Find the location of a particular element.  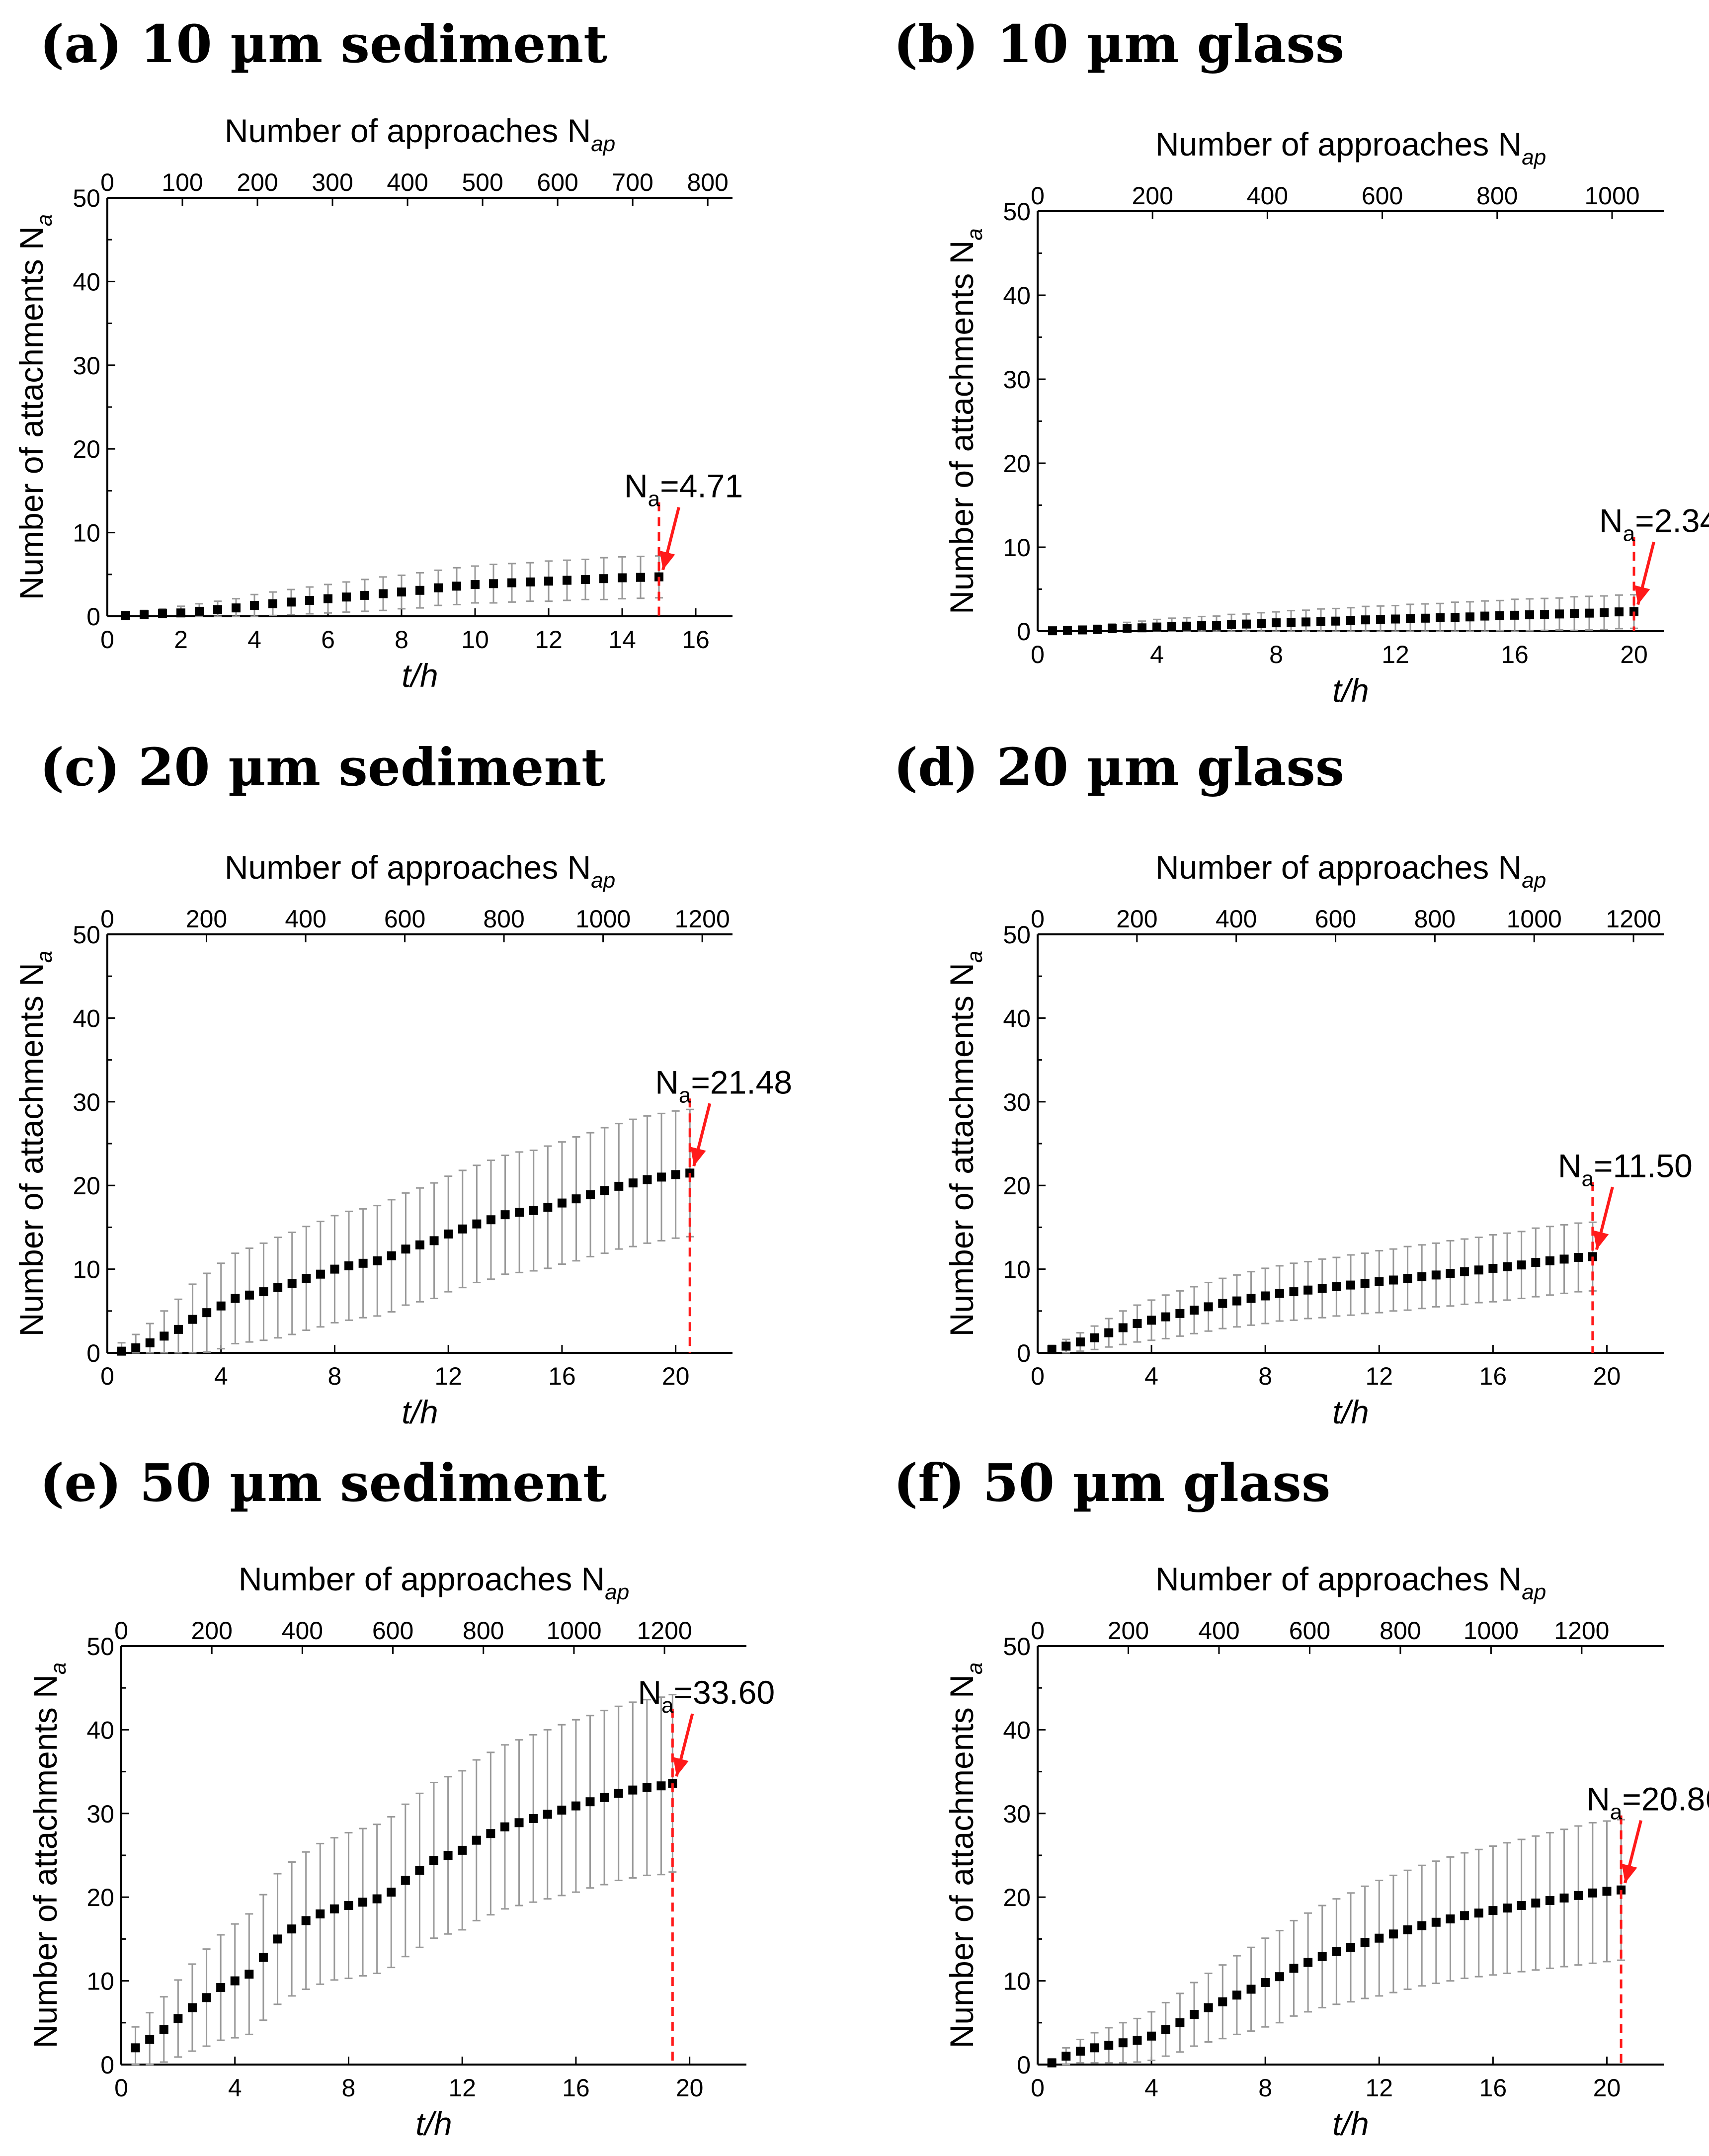

y-tick-label: 10 is located at coordinates (87, 533).